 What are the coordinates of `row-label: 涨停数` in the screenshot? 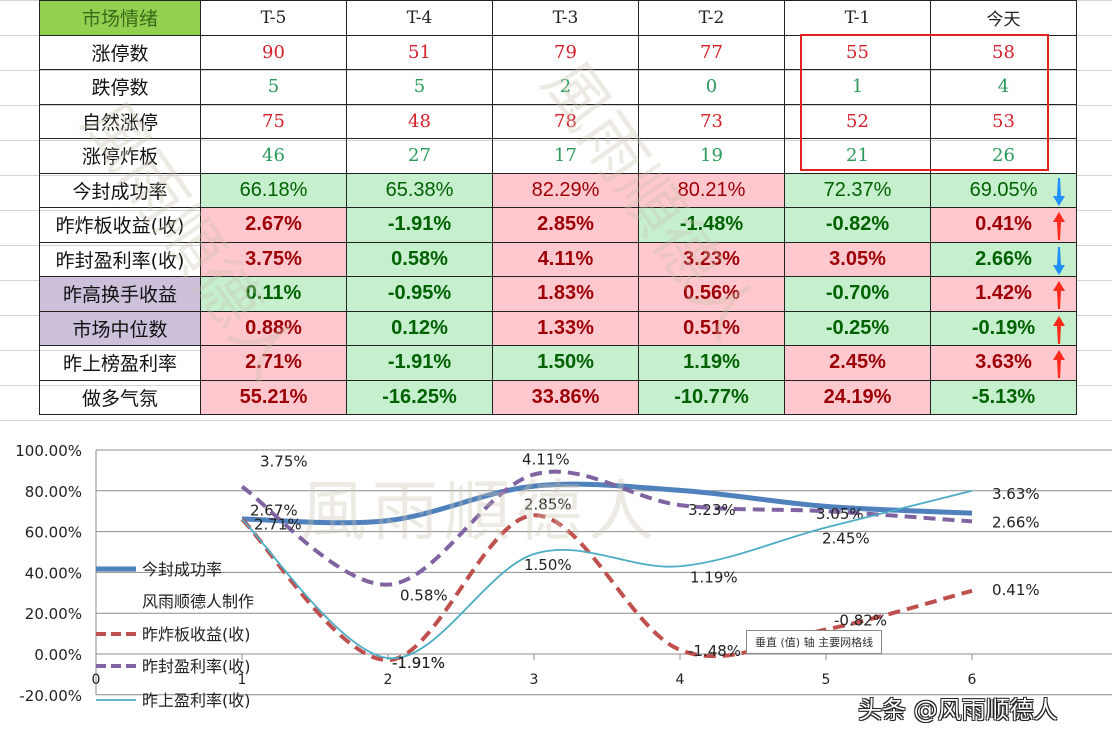 It's located at (120, 52).